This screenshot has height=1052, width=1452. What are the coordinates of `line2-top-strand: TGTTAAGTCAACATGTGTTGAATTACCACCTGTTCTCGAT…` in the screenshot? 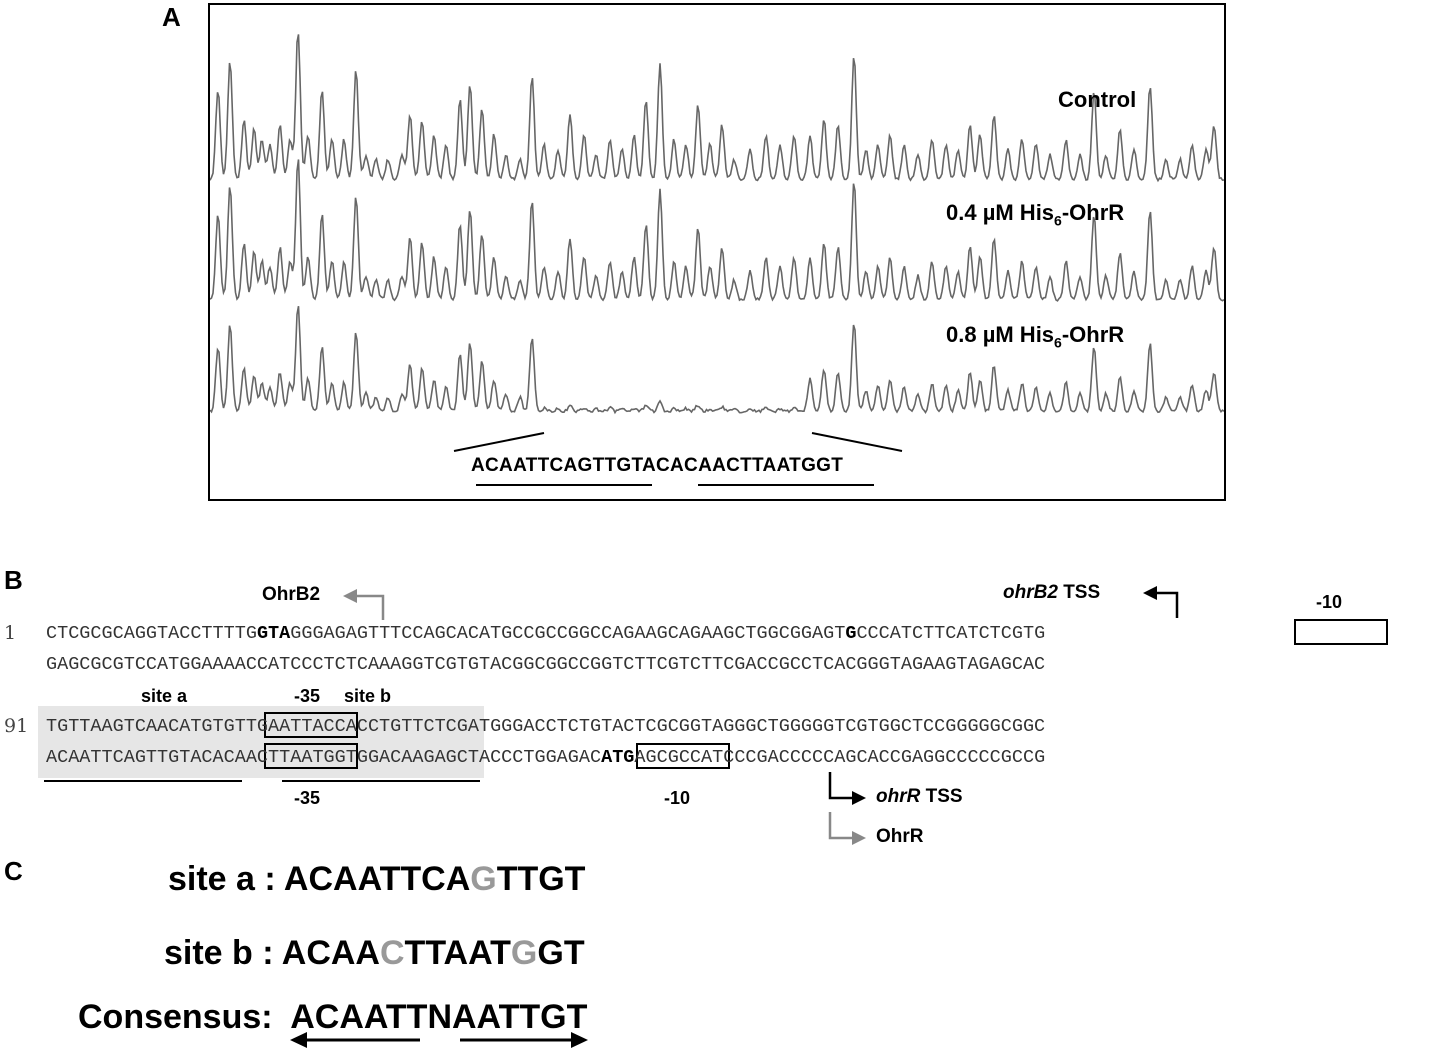 It's located at (546, 726).